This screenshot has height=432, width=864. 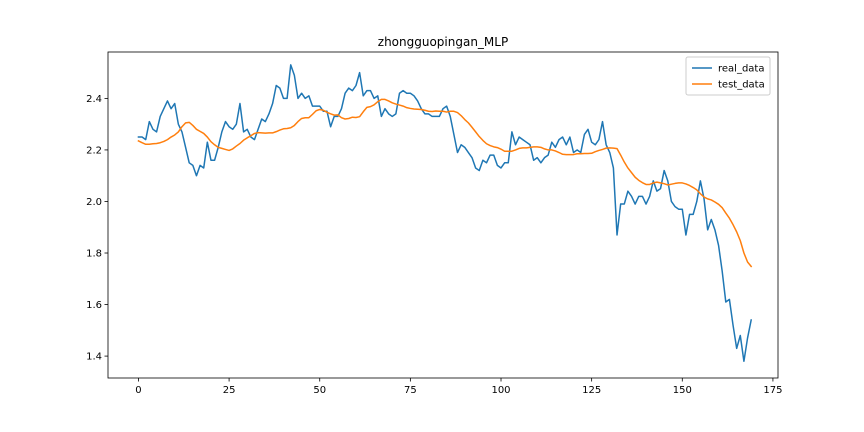 I want to click on x-tick-label: 0, so click(x=138, y=390).